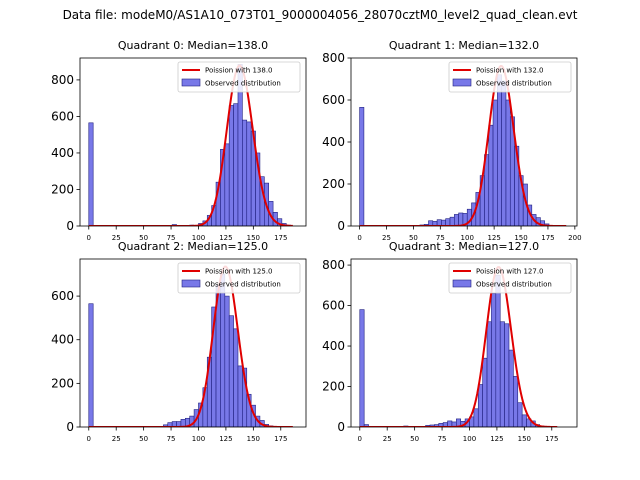 The image size is (640, 480). I want to click on quadrant-1-legend: Poission with 132.0 Observed distribution, so click(510, 77).